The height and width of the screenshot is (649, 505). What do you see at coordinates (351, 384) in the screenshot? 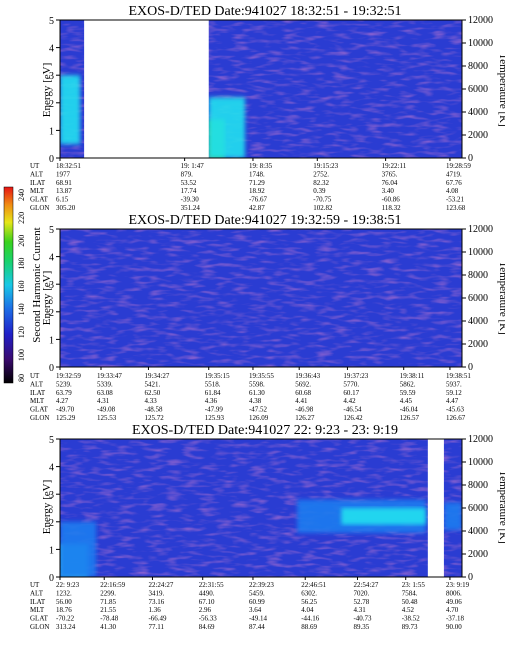
I see `orbit-value: 5770.` at bounding box center [351, 384].